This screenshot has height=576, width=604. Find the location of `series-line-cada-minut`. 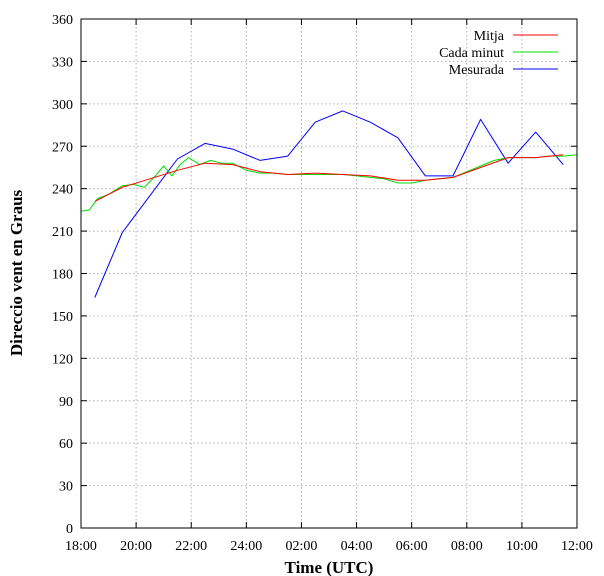

series-line-cada-minut is located at coordinates (329, 183).